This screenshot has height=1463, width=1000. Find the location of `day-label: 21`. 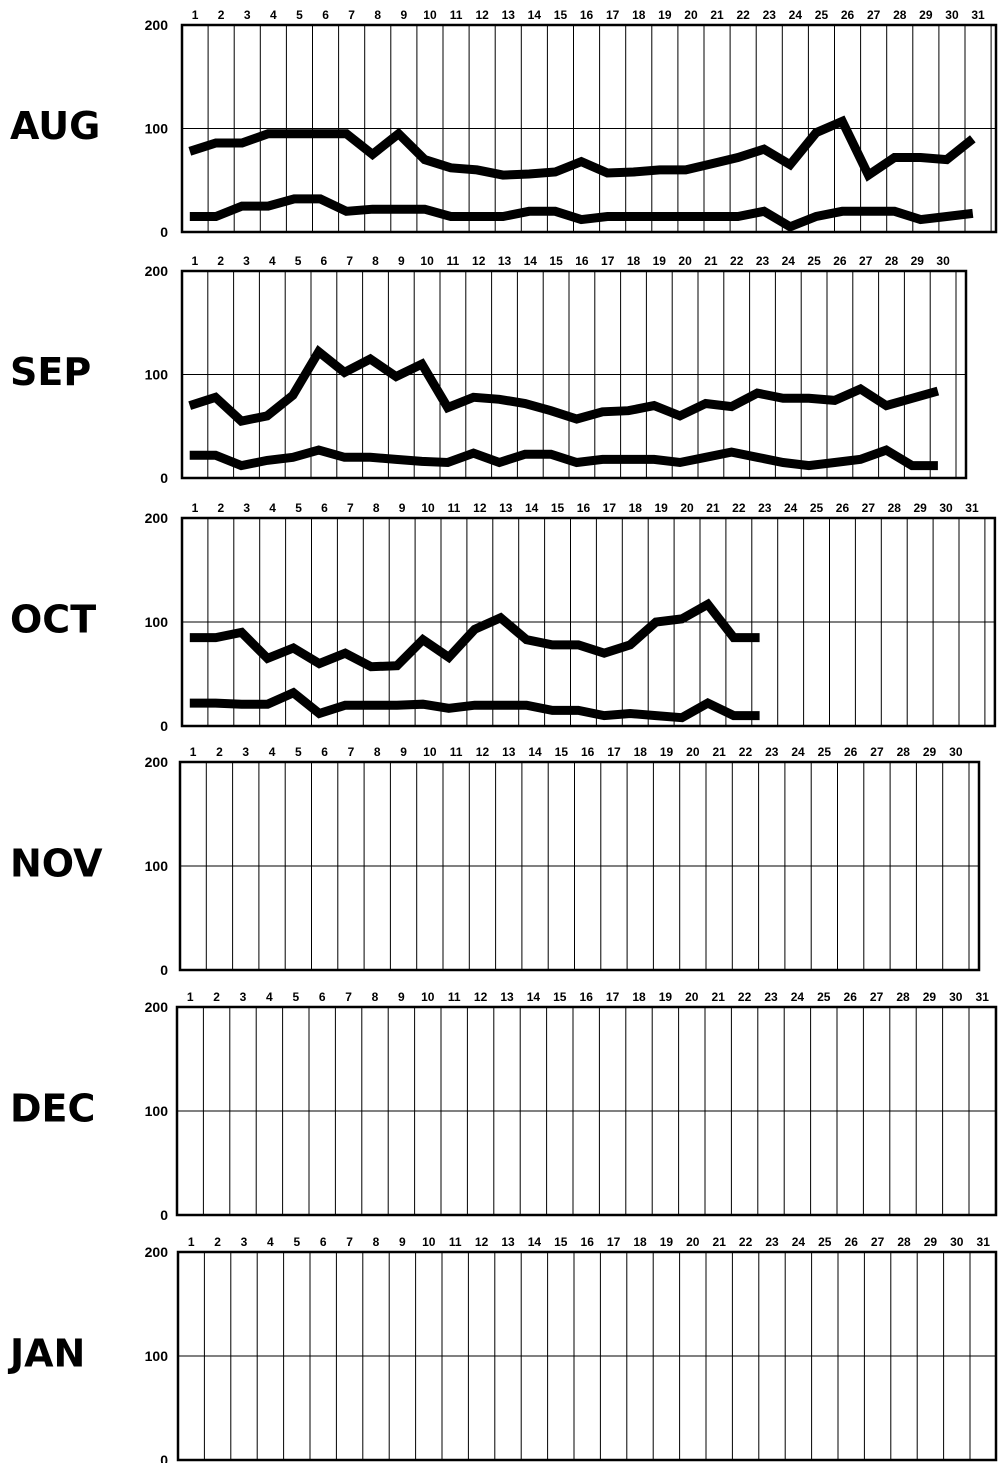

day-label: 21 is located at coordinates (719, 752).